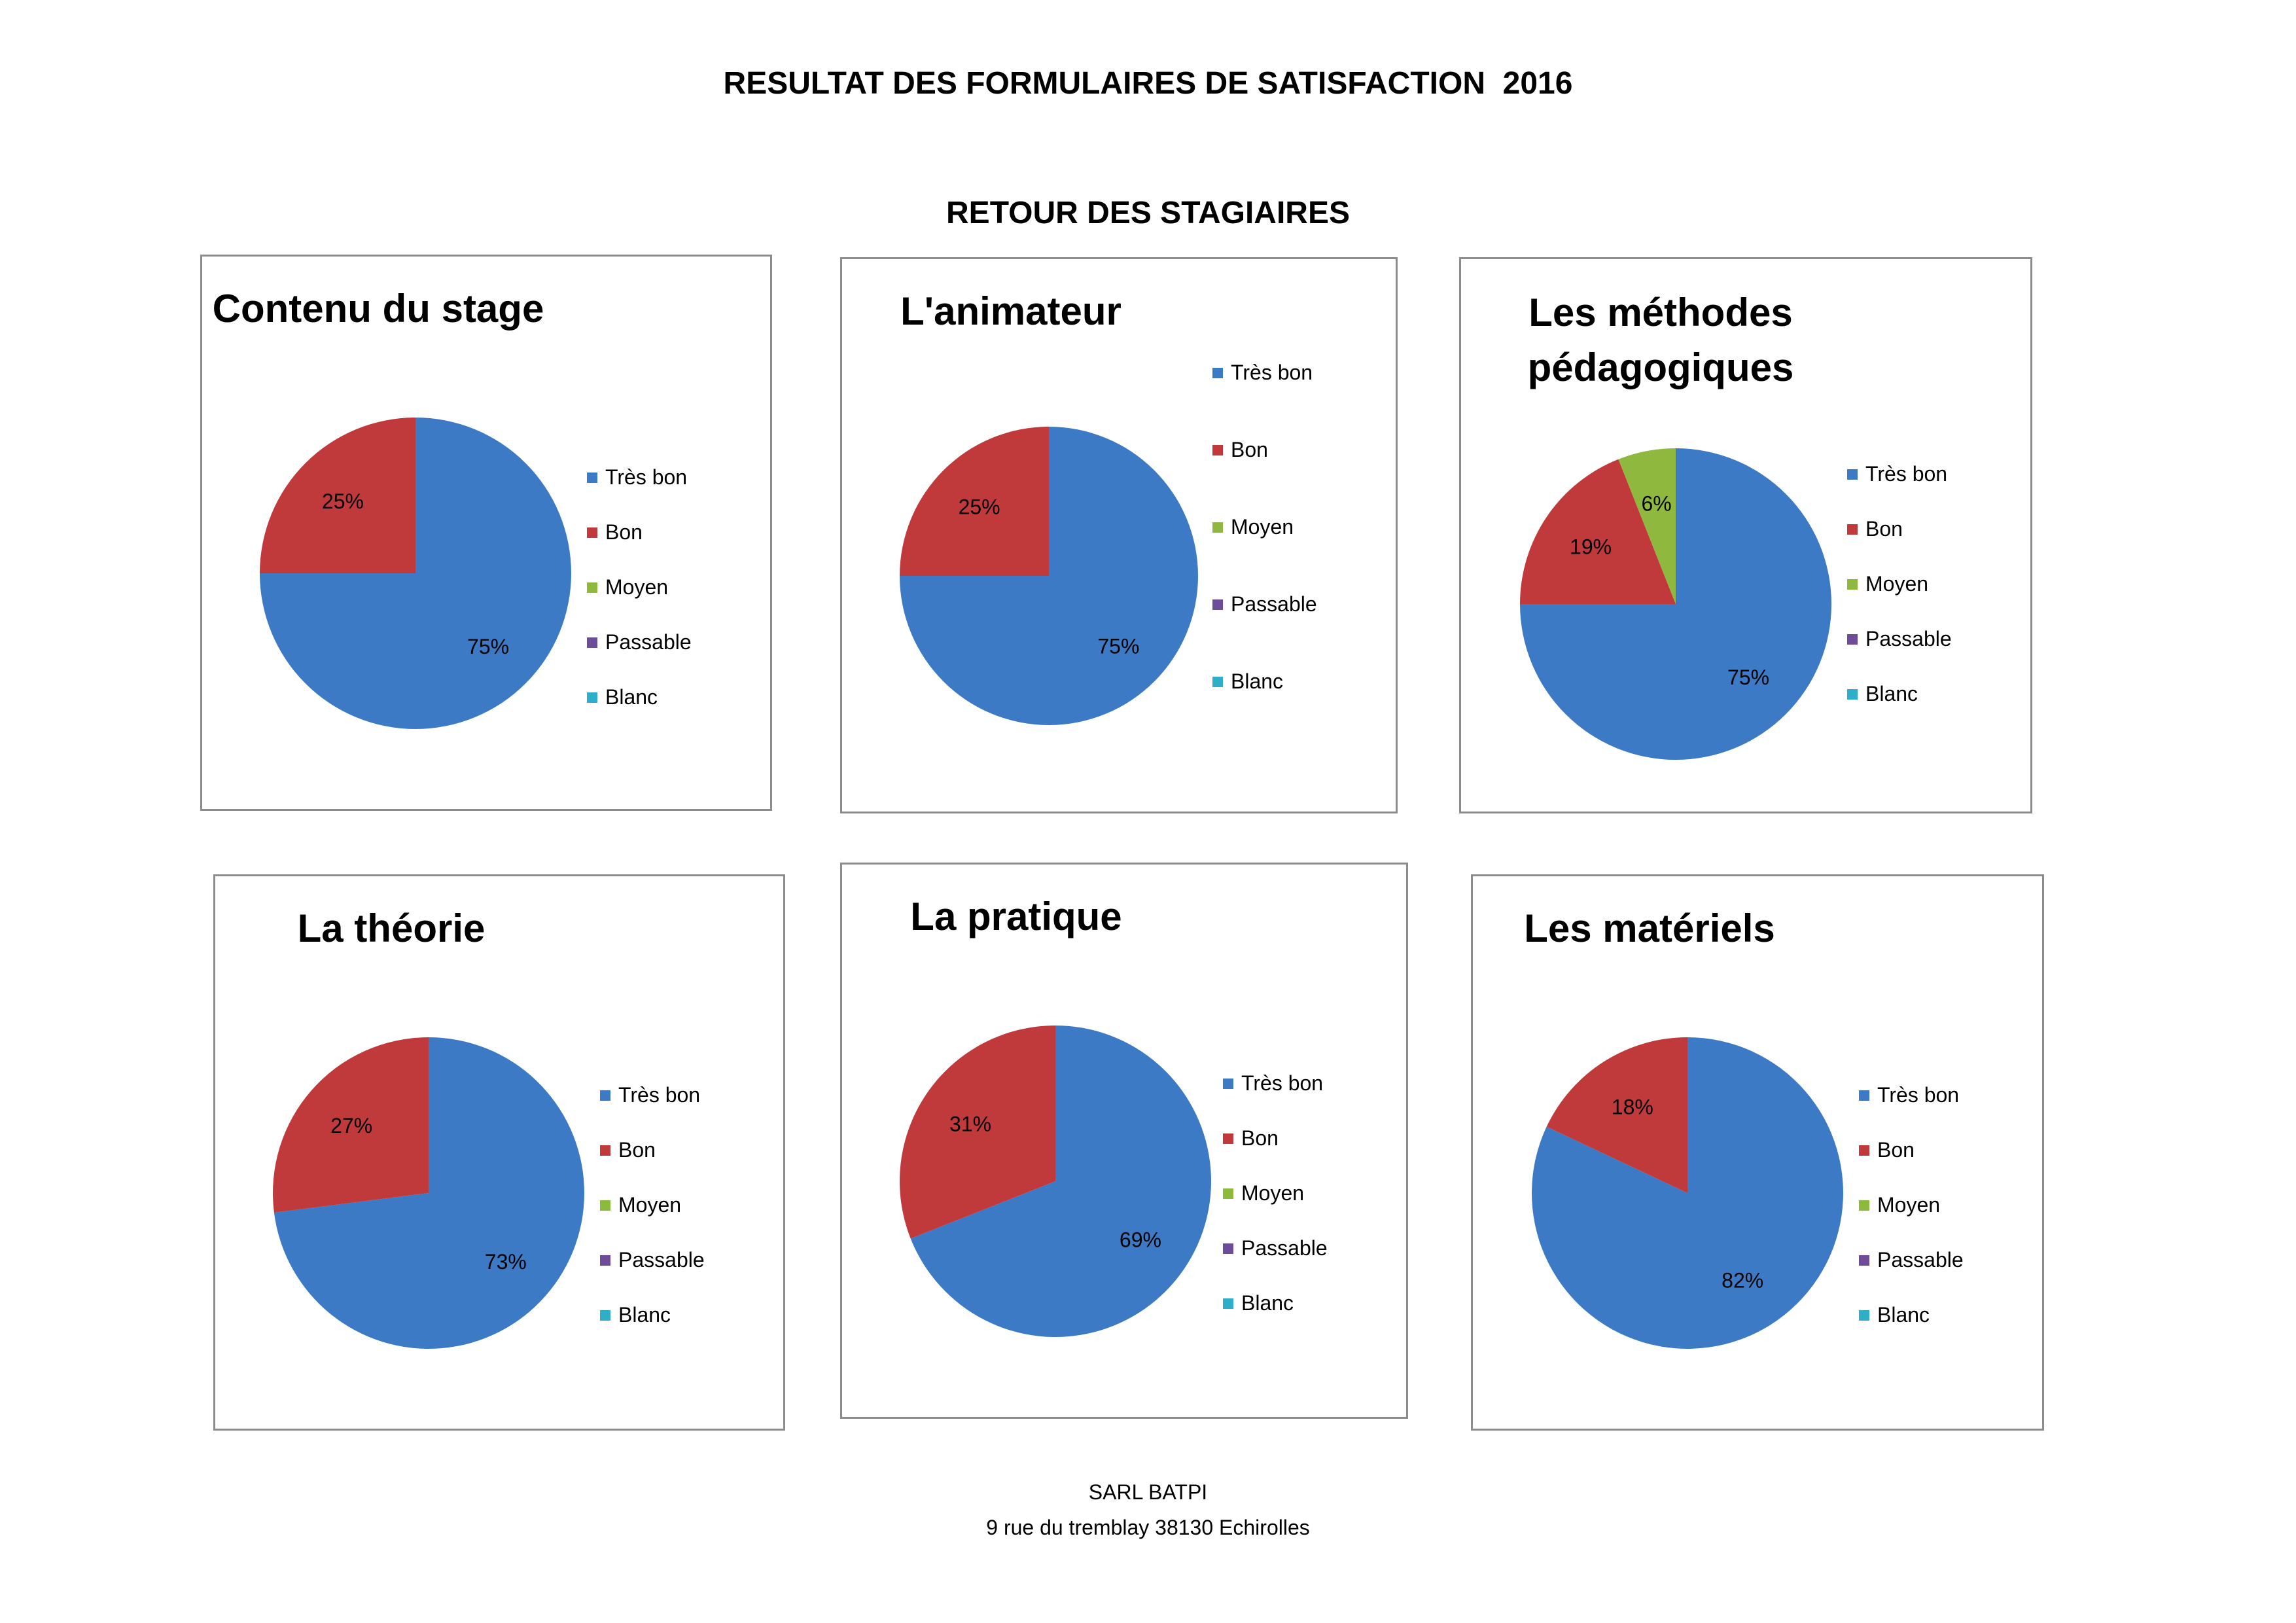 The width and height of the screenshot is (2296, 1623). I want to click on data-label: 82%, so click(1743, 1281).